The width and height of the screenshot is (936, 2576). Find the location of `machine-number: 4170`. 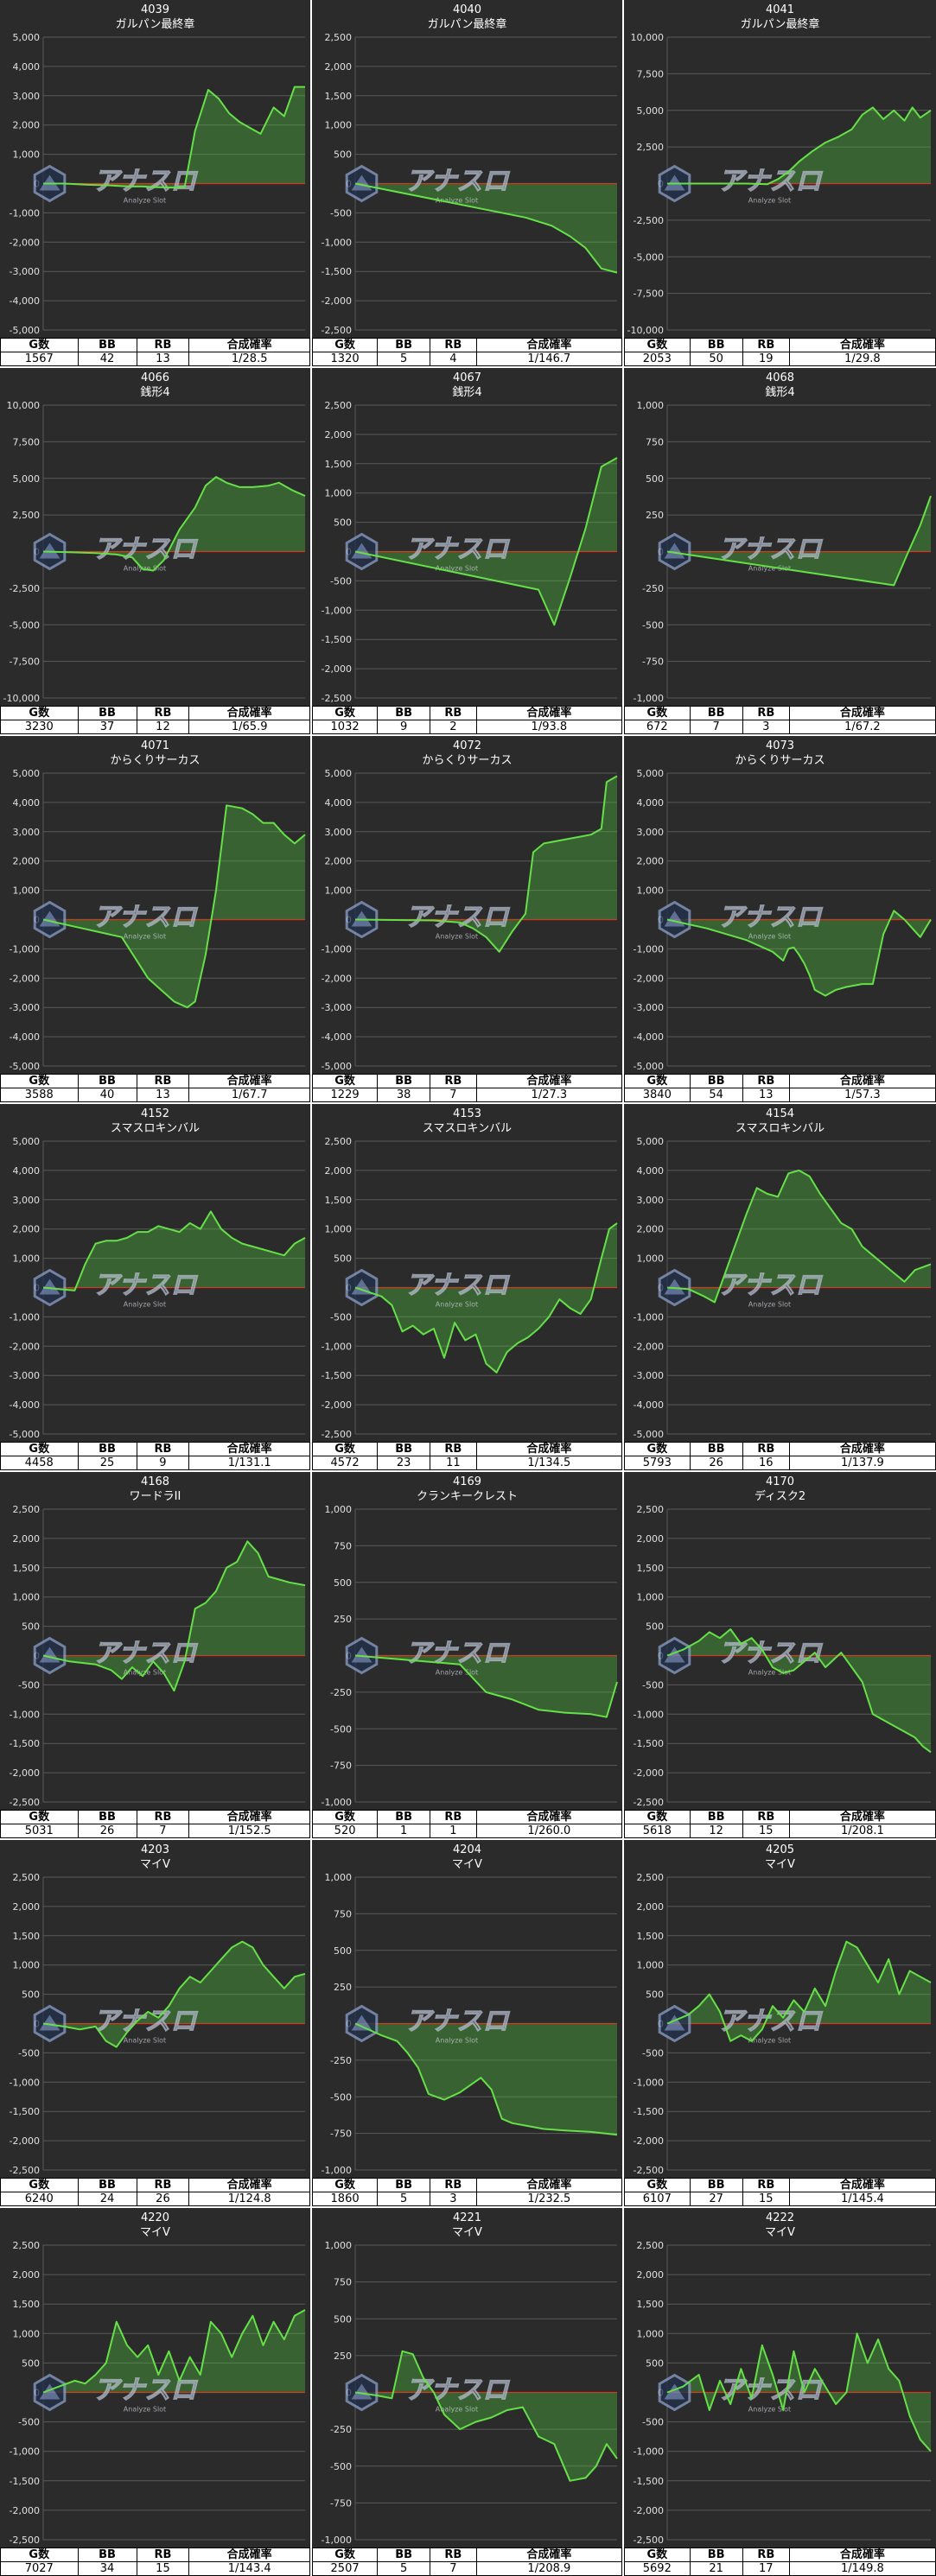

machine-number: 4170 is located at coordinates (780, 1481).